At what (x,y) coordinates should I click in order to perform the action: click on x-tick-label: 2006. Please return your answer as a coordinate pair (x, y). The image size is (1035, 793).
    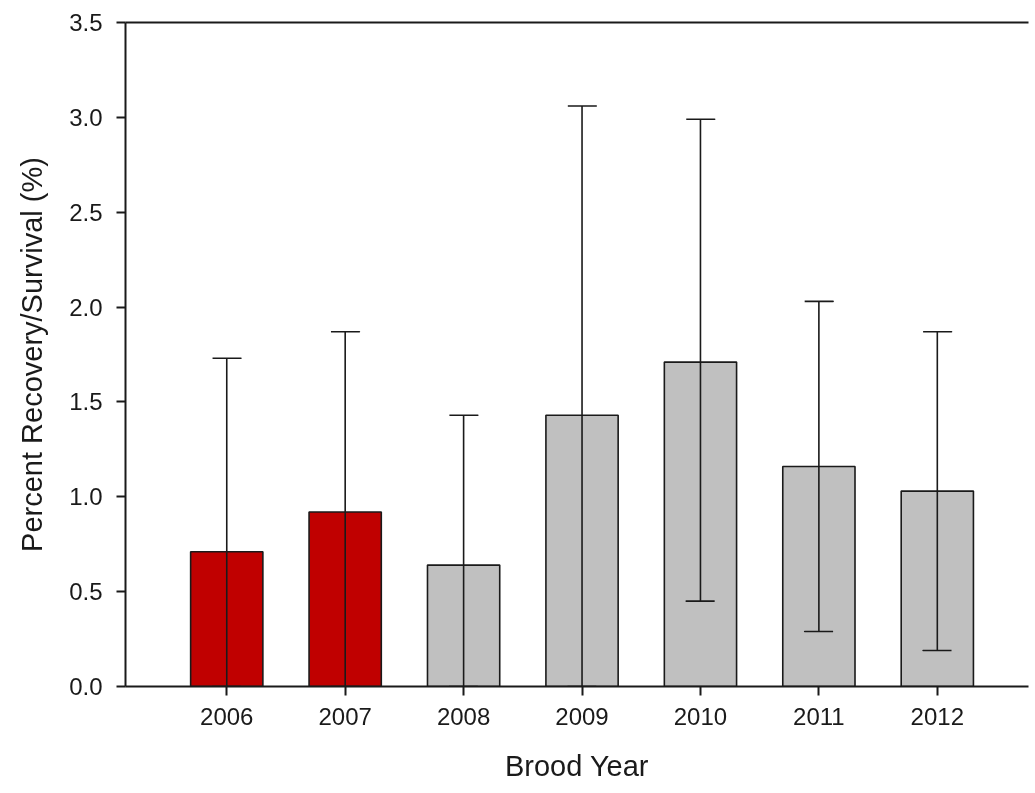
    Looking at the image, I should click on (227, 716).